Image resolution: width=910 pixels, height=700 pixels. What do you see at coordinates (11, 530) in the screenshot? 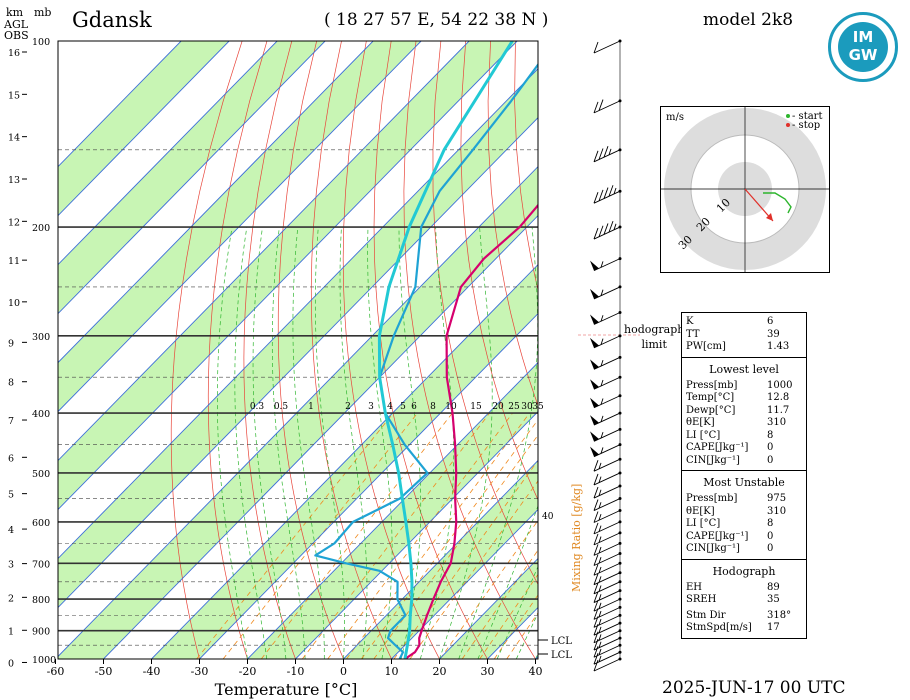
I see `height-label: 4` at bounding box center [11, 530].